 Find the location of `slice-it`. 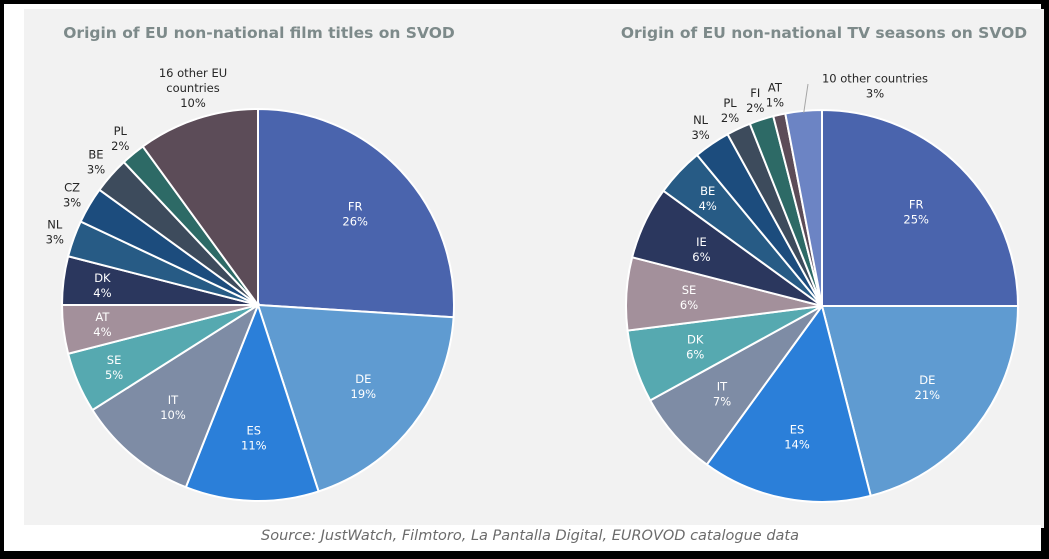

slice-it is located at coordinates (176, 395).